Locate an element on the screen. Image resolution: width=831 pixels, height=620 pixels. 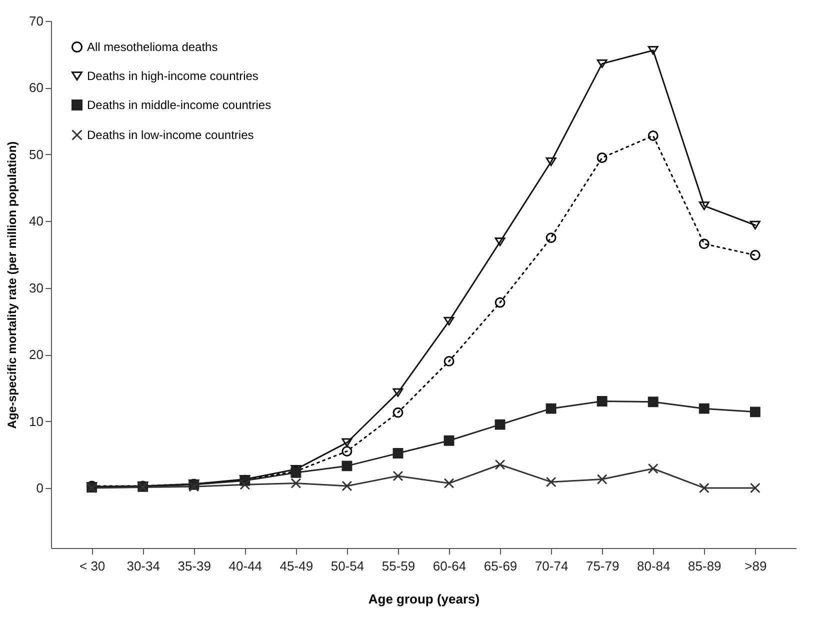
x-tick-label: 40-44 is located at coordinates (245, 566).